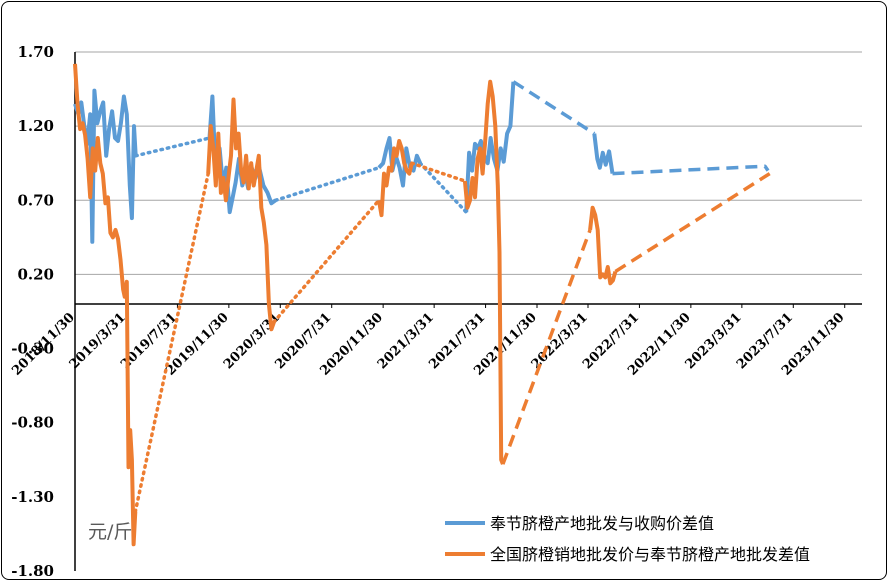  I want to click on y-tick-label: -1.30, so click(32, 497).